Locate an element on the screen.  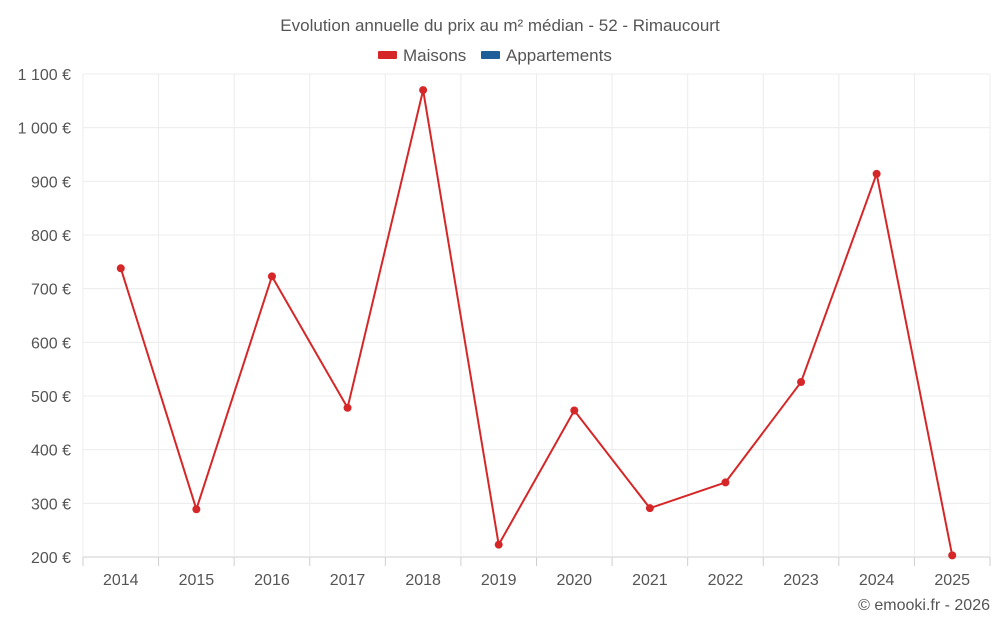
data-point-2022 is located at coordinates (725, 482).